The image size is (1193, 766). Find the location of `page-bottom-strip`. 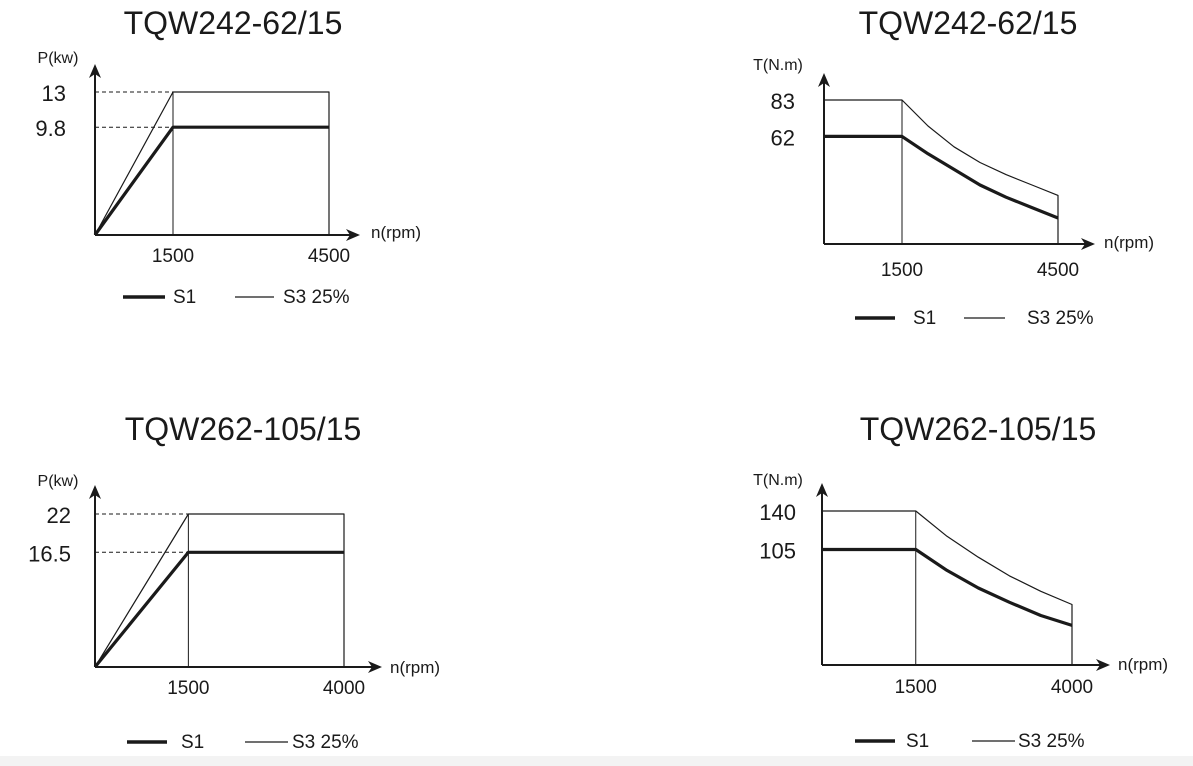

page-bottom-strip is located at coordinates (596, 761).